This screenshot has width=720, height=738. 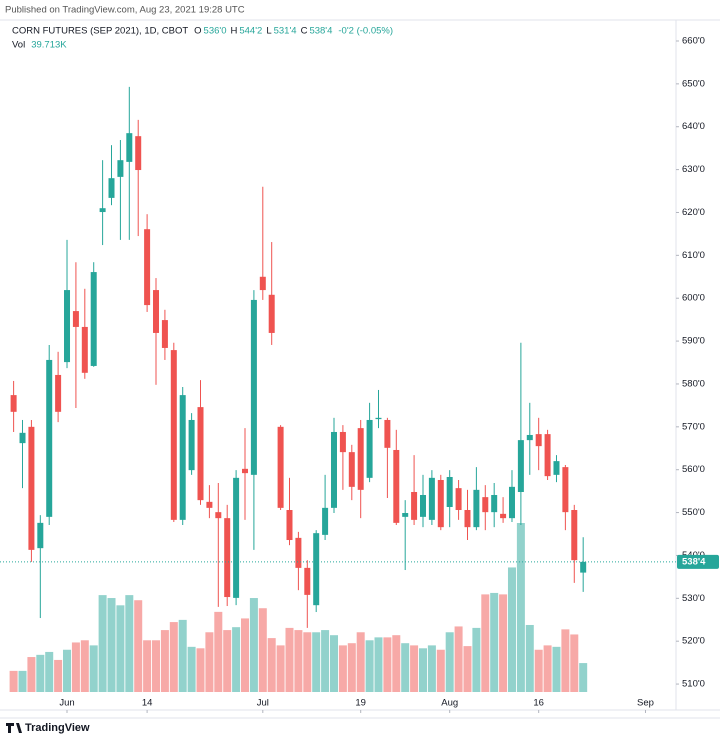 What do you see at coordinates (693, 641) in the screenshot?
I see `y-tick-label: 520'0` at bounding box center [693, 641].